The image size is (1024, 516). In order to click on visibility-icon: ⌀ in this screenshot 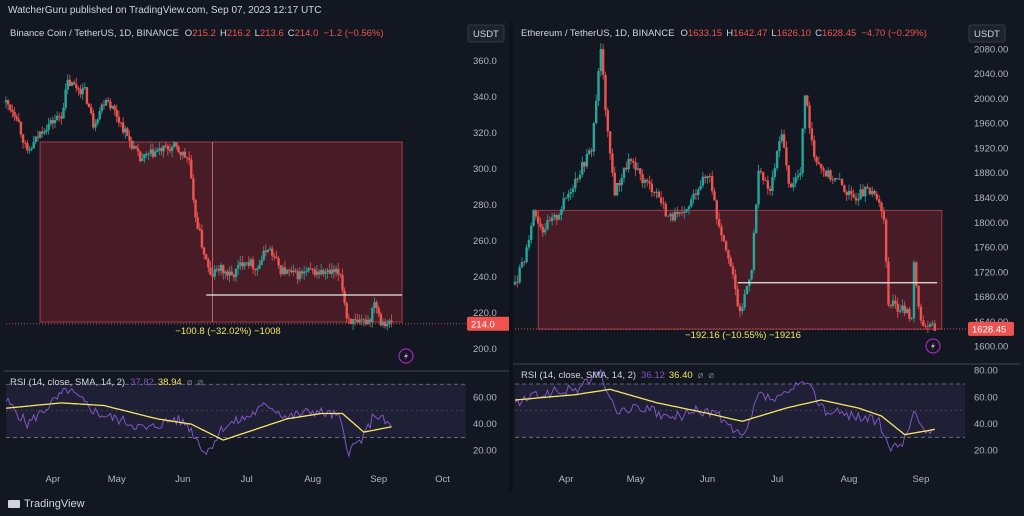, I will do `click(190, 382)`.